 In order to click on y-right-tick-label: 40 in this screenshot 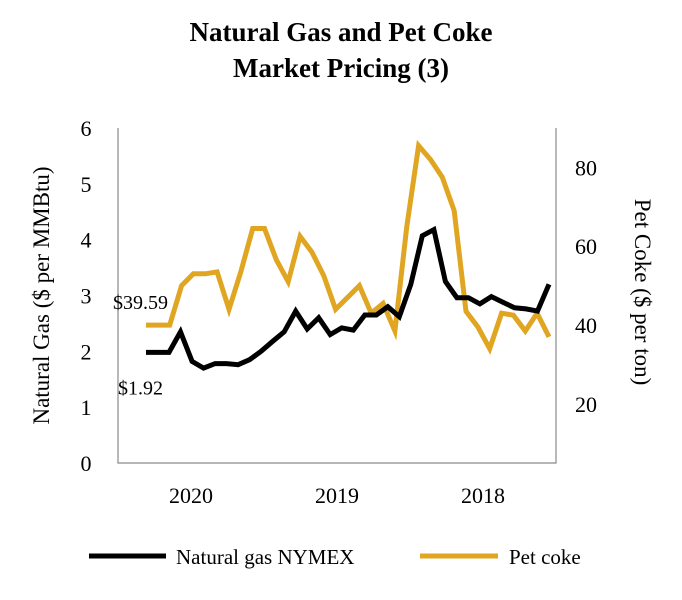, I will do `click(586, 325)`.